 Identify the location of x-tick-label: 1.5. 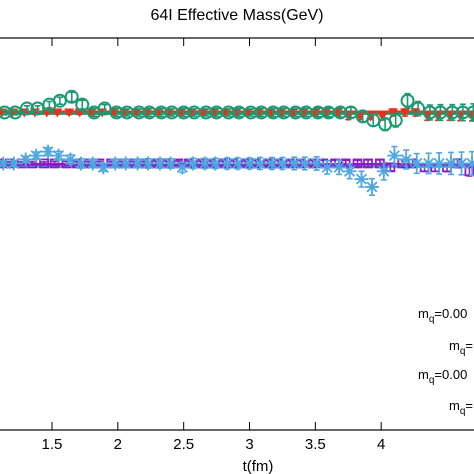
(52, 444).